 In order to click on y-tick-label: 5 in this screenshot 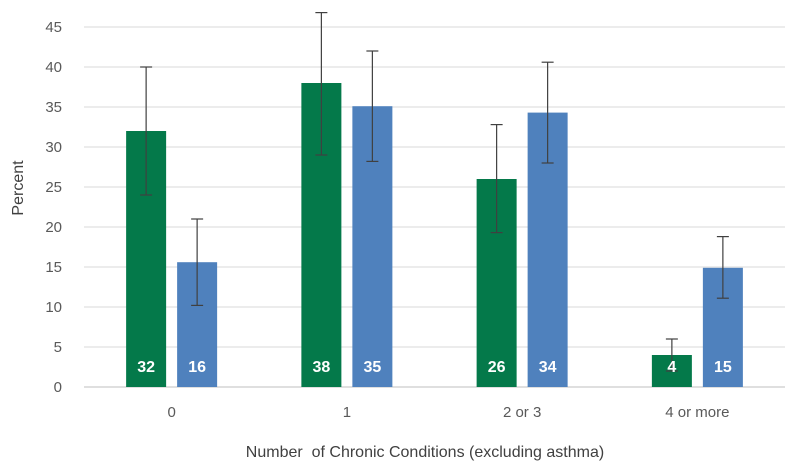, I will do `click(58, 347)`.